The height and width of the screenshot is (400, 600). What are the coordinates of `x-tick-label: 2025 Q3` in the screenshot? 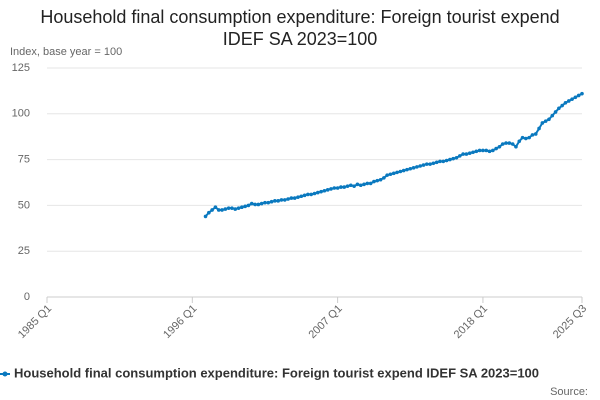 It's located at (570, 322).